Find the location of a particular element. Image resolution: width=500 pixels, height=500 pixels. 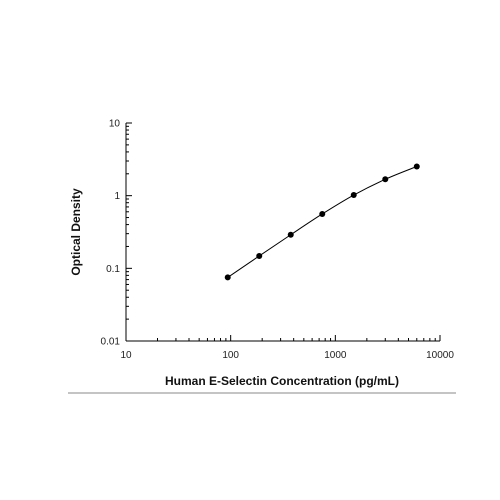

y-tick-label: 0.1 is located at coordinates (113, 269).